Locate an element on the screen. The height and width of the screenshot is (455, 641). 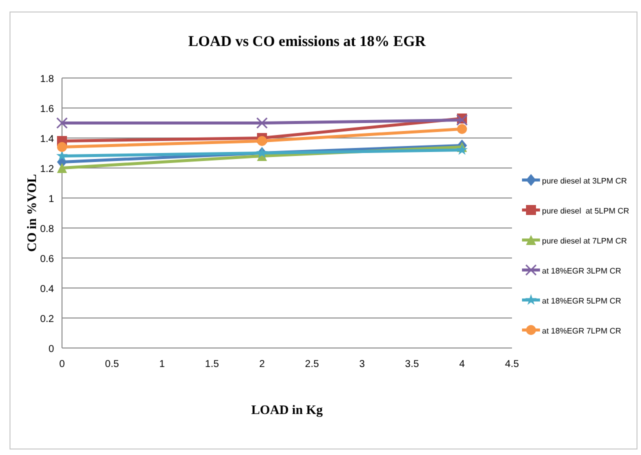
y-tick-label: 1.8 is located at coordinates (47, 79).